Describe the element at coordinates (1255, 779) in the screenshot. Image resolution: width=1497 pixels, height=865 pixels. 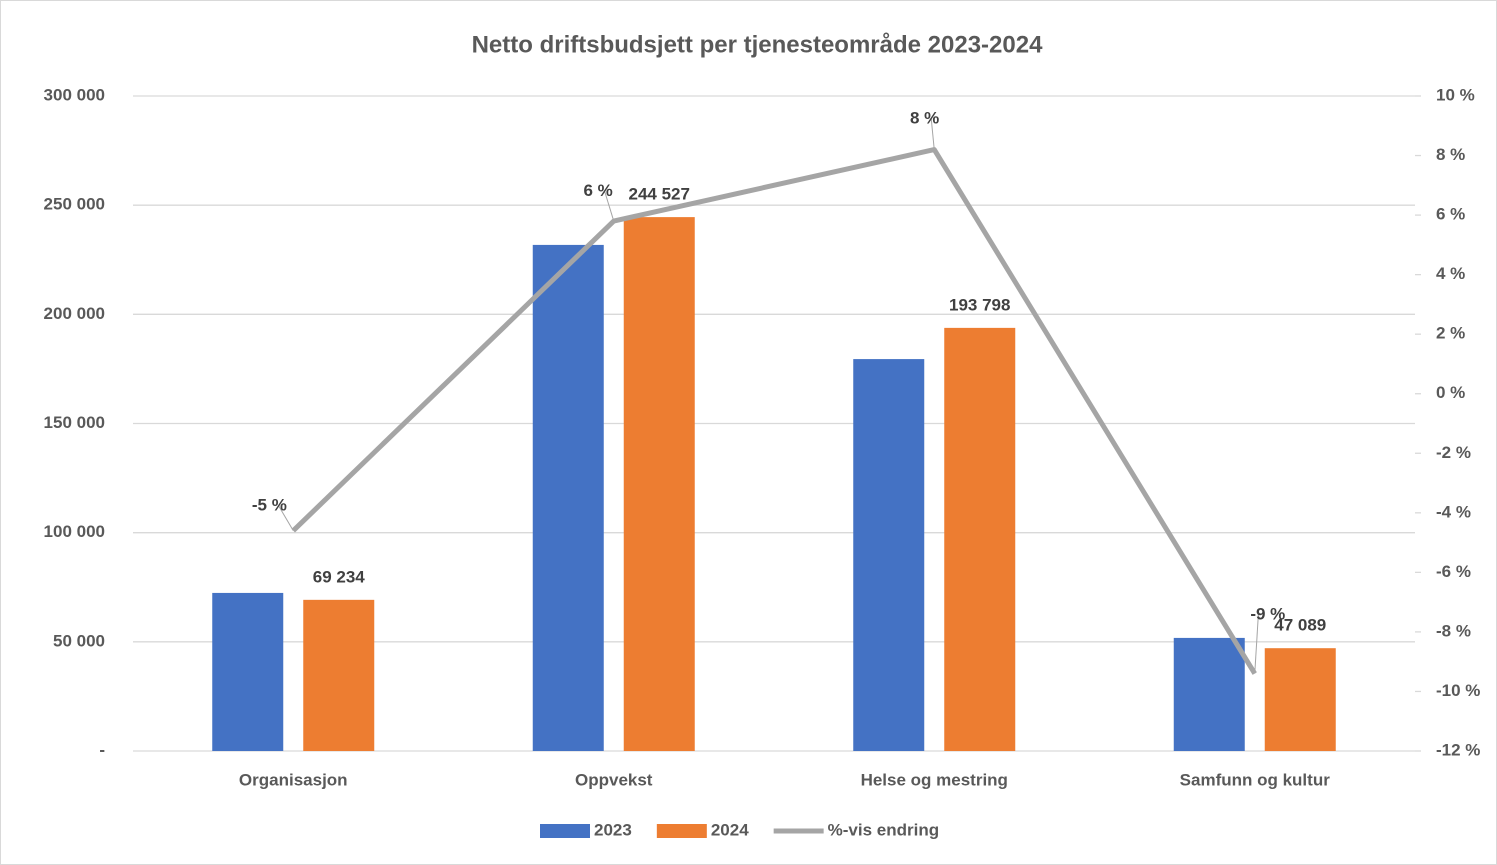
I see `x-tick-label: Samfunn og kultur` at that location.